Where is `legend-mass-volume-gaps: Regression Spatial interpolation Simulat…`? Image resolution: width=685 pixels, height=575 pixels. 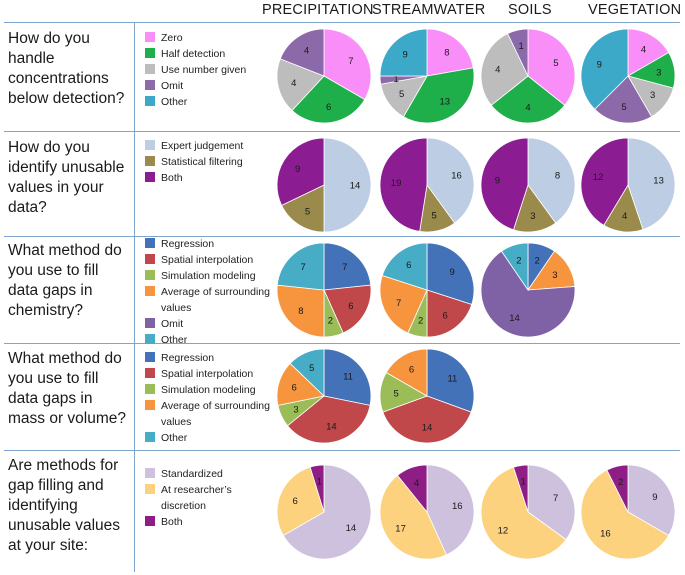
legend-mass-volume-gaps: Regression Spatial interpolation Simulat… is located at coordinates (212, 398).